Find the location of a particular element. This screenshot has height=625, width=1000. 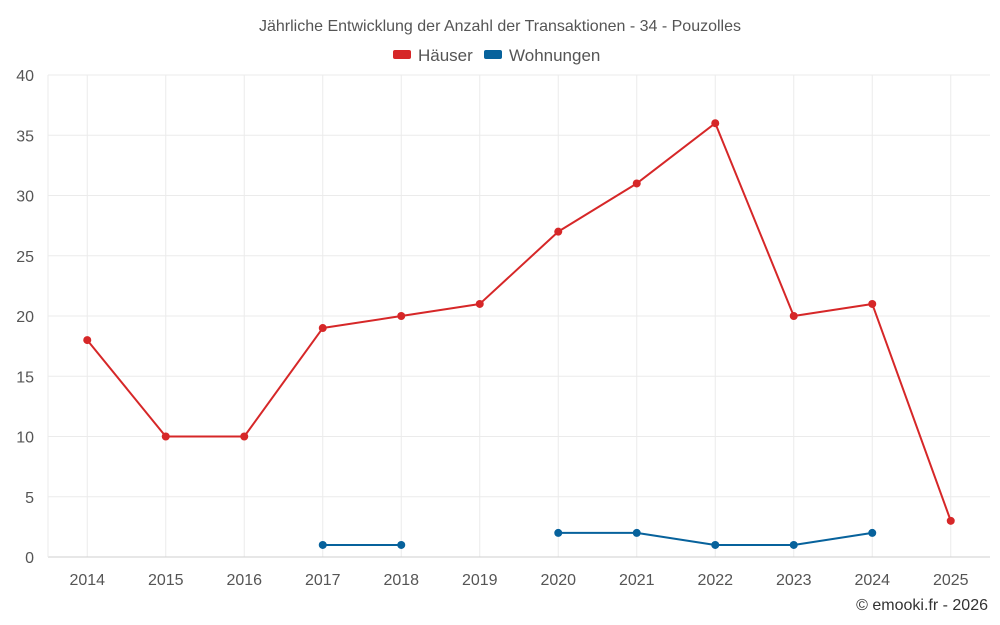

point-haeuser-2015 is located at coordinates (165, 436).